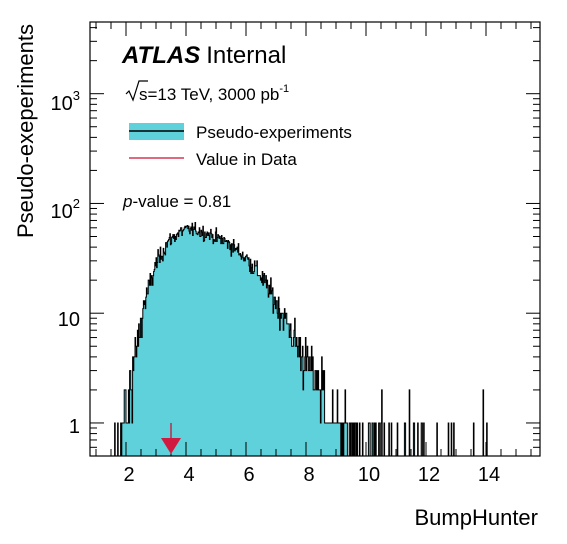 The image size is (567, 544). I want to click on y-tick-label-1: 1, so click(74, 427).